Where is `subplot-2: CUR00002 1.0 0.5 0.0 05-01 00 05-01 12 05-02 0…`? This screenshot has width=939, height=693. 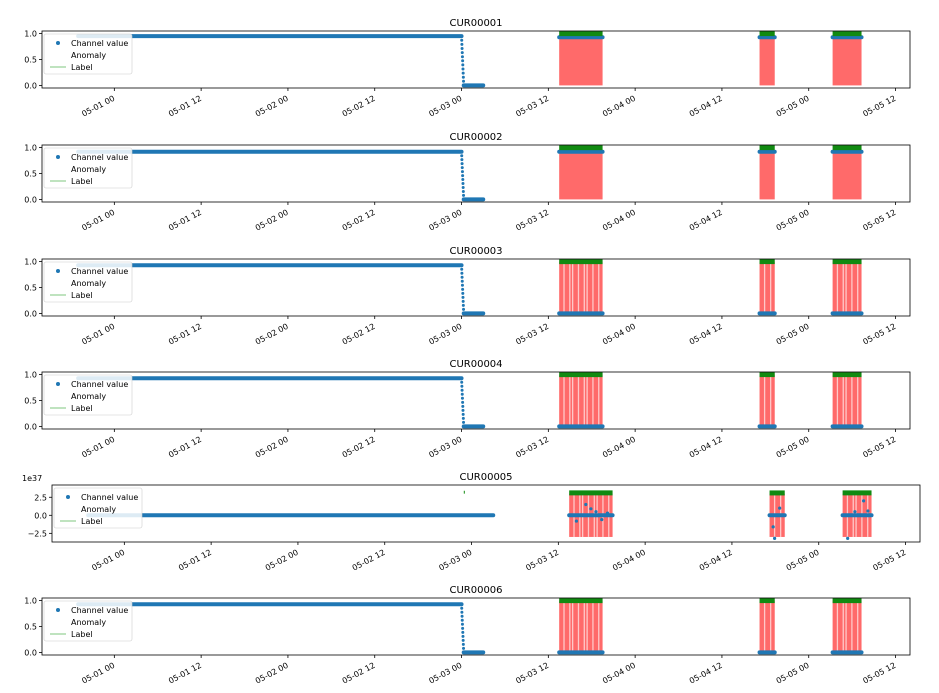 subplot-2: CUR00002 1.0 0.5 0.0 05-01 00 05-01 12 05-02 0… is located at coordinates (467, 182).